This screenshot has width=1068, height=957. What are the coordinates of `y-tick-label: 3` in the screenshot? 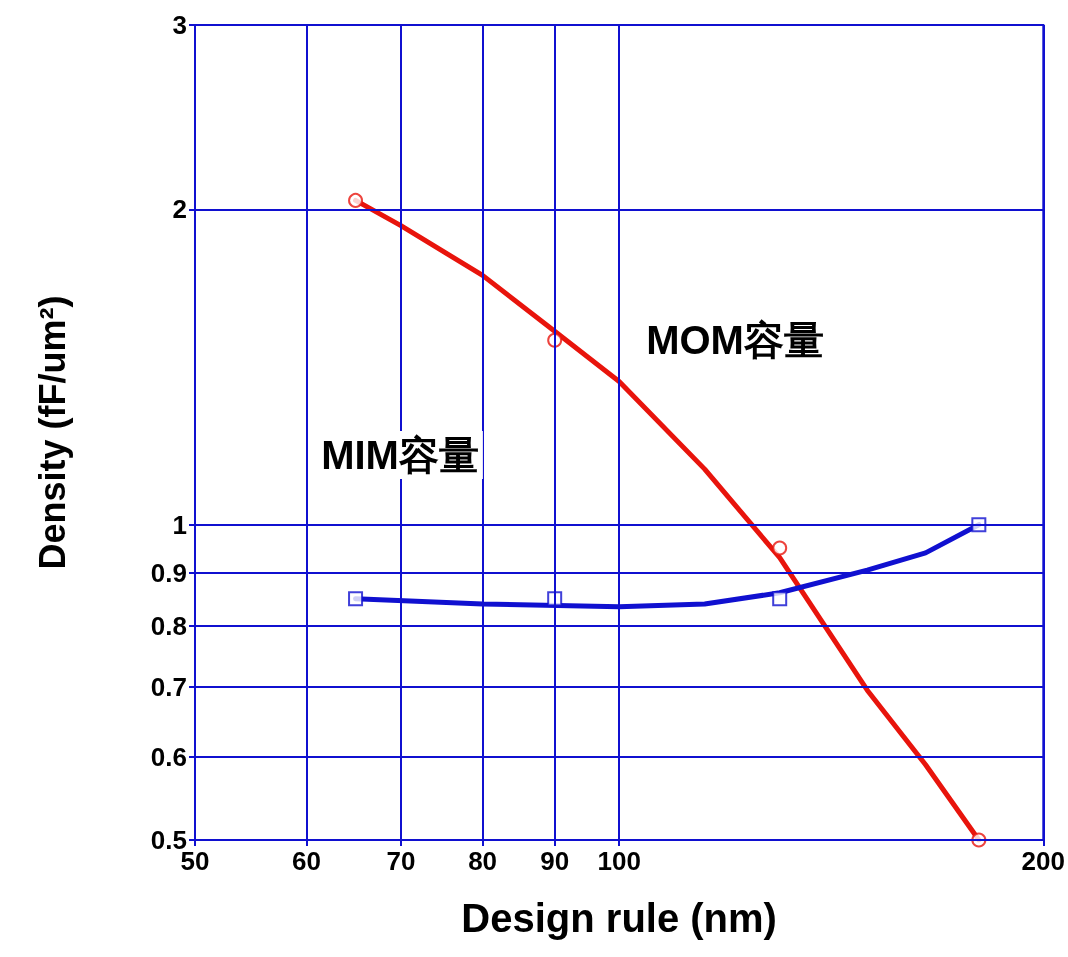 It's located at (179, 25).